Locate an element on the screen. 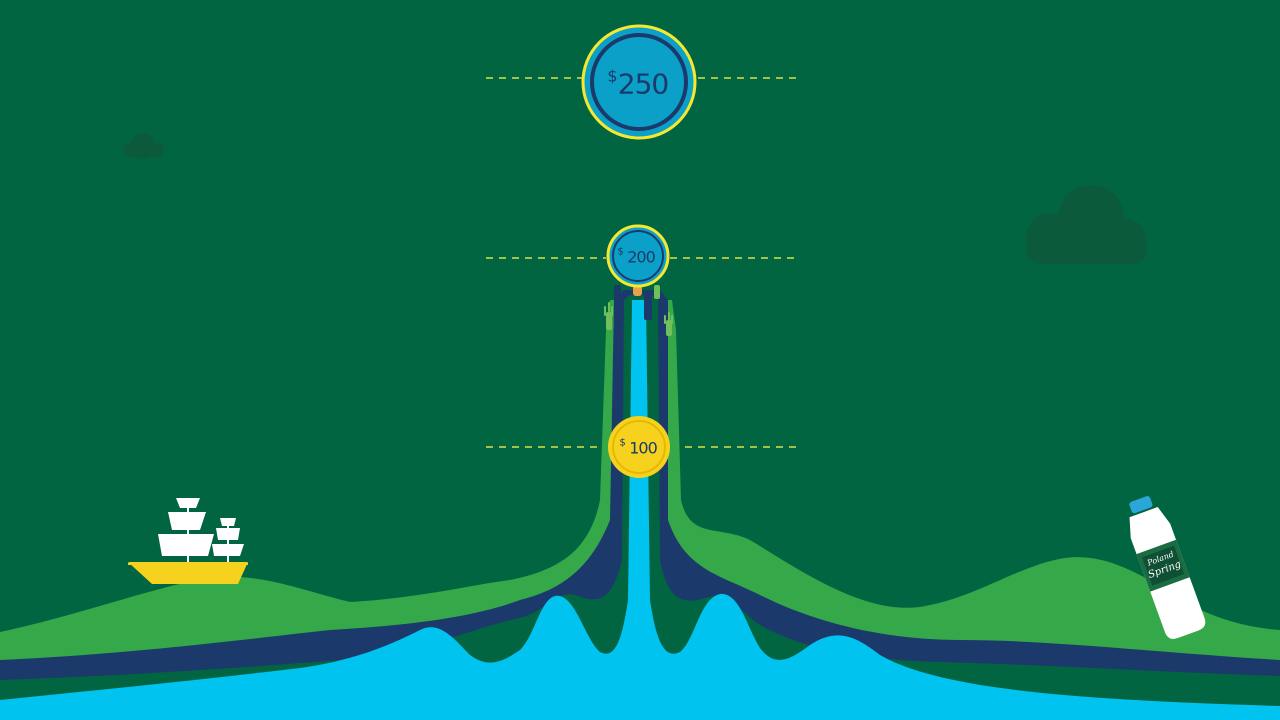 Image resolution: width=1280 pixels, height=720 pixels. coin-200: $ 200 is located at coordinates (638, 256).